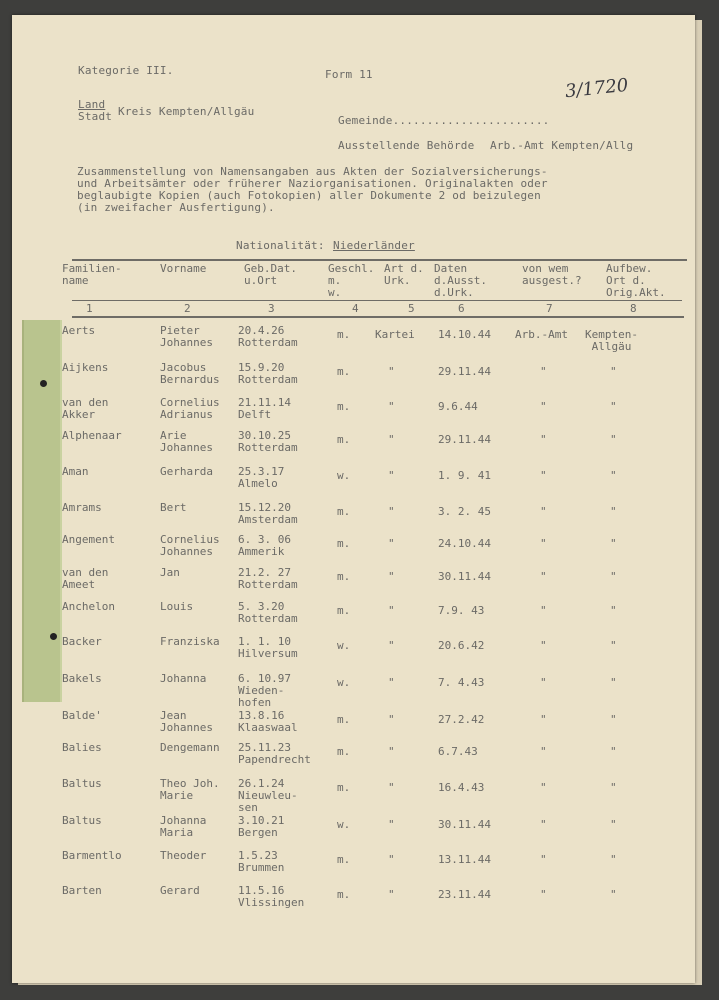  Describe the element at coordinates (190, 789) in the screenshot. I see `first-name-cell: Theo Joh. Marie` at that location.